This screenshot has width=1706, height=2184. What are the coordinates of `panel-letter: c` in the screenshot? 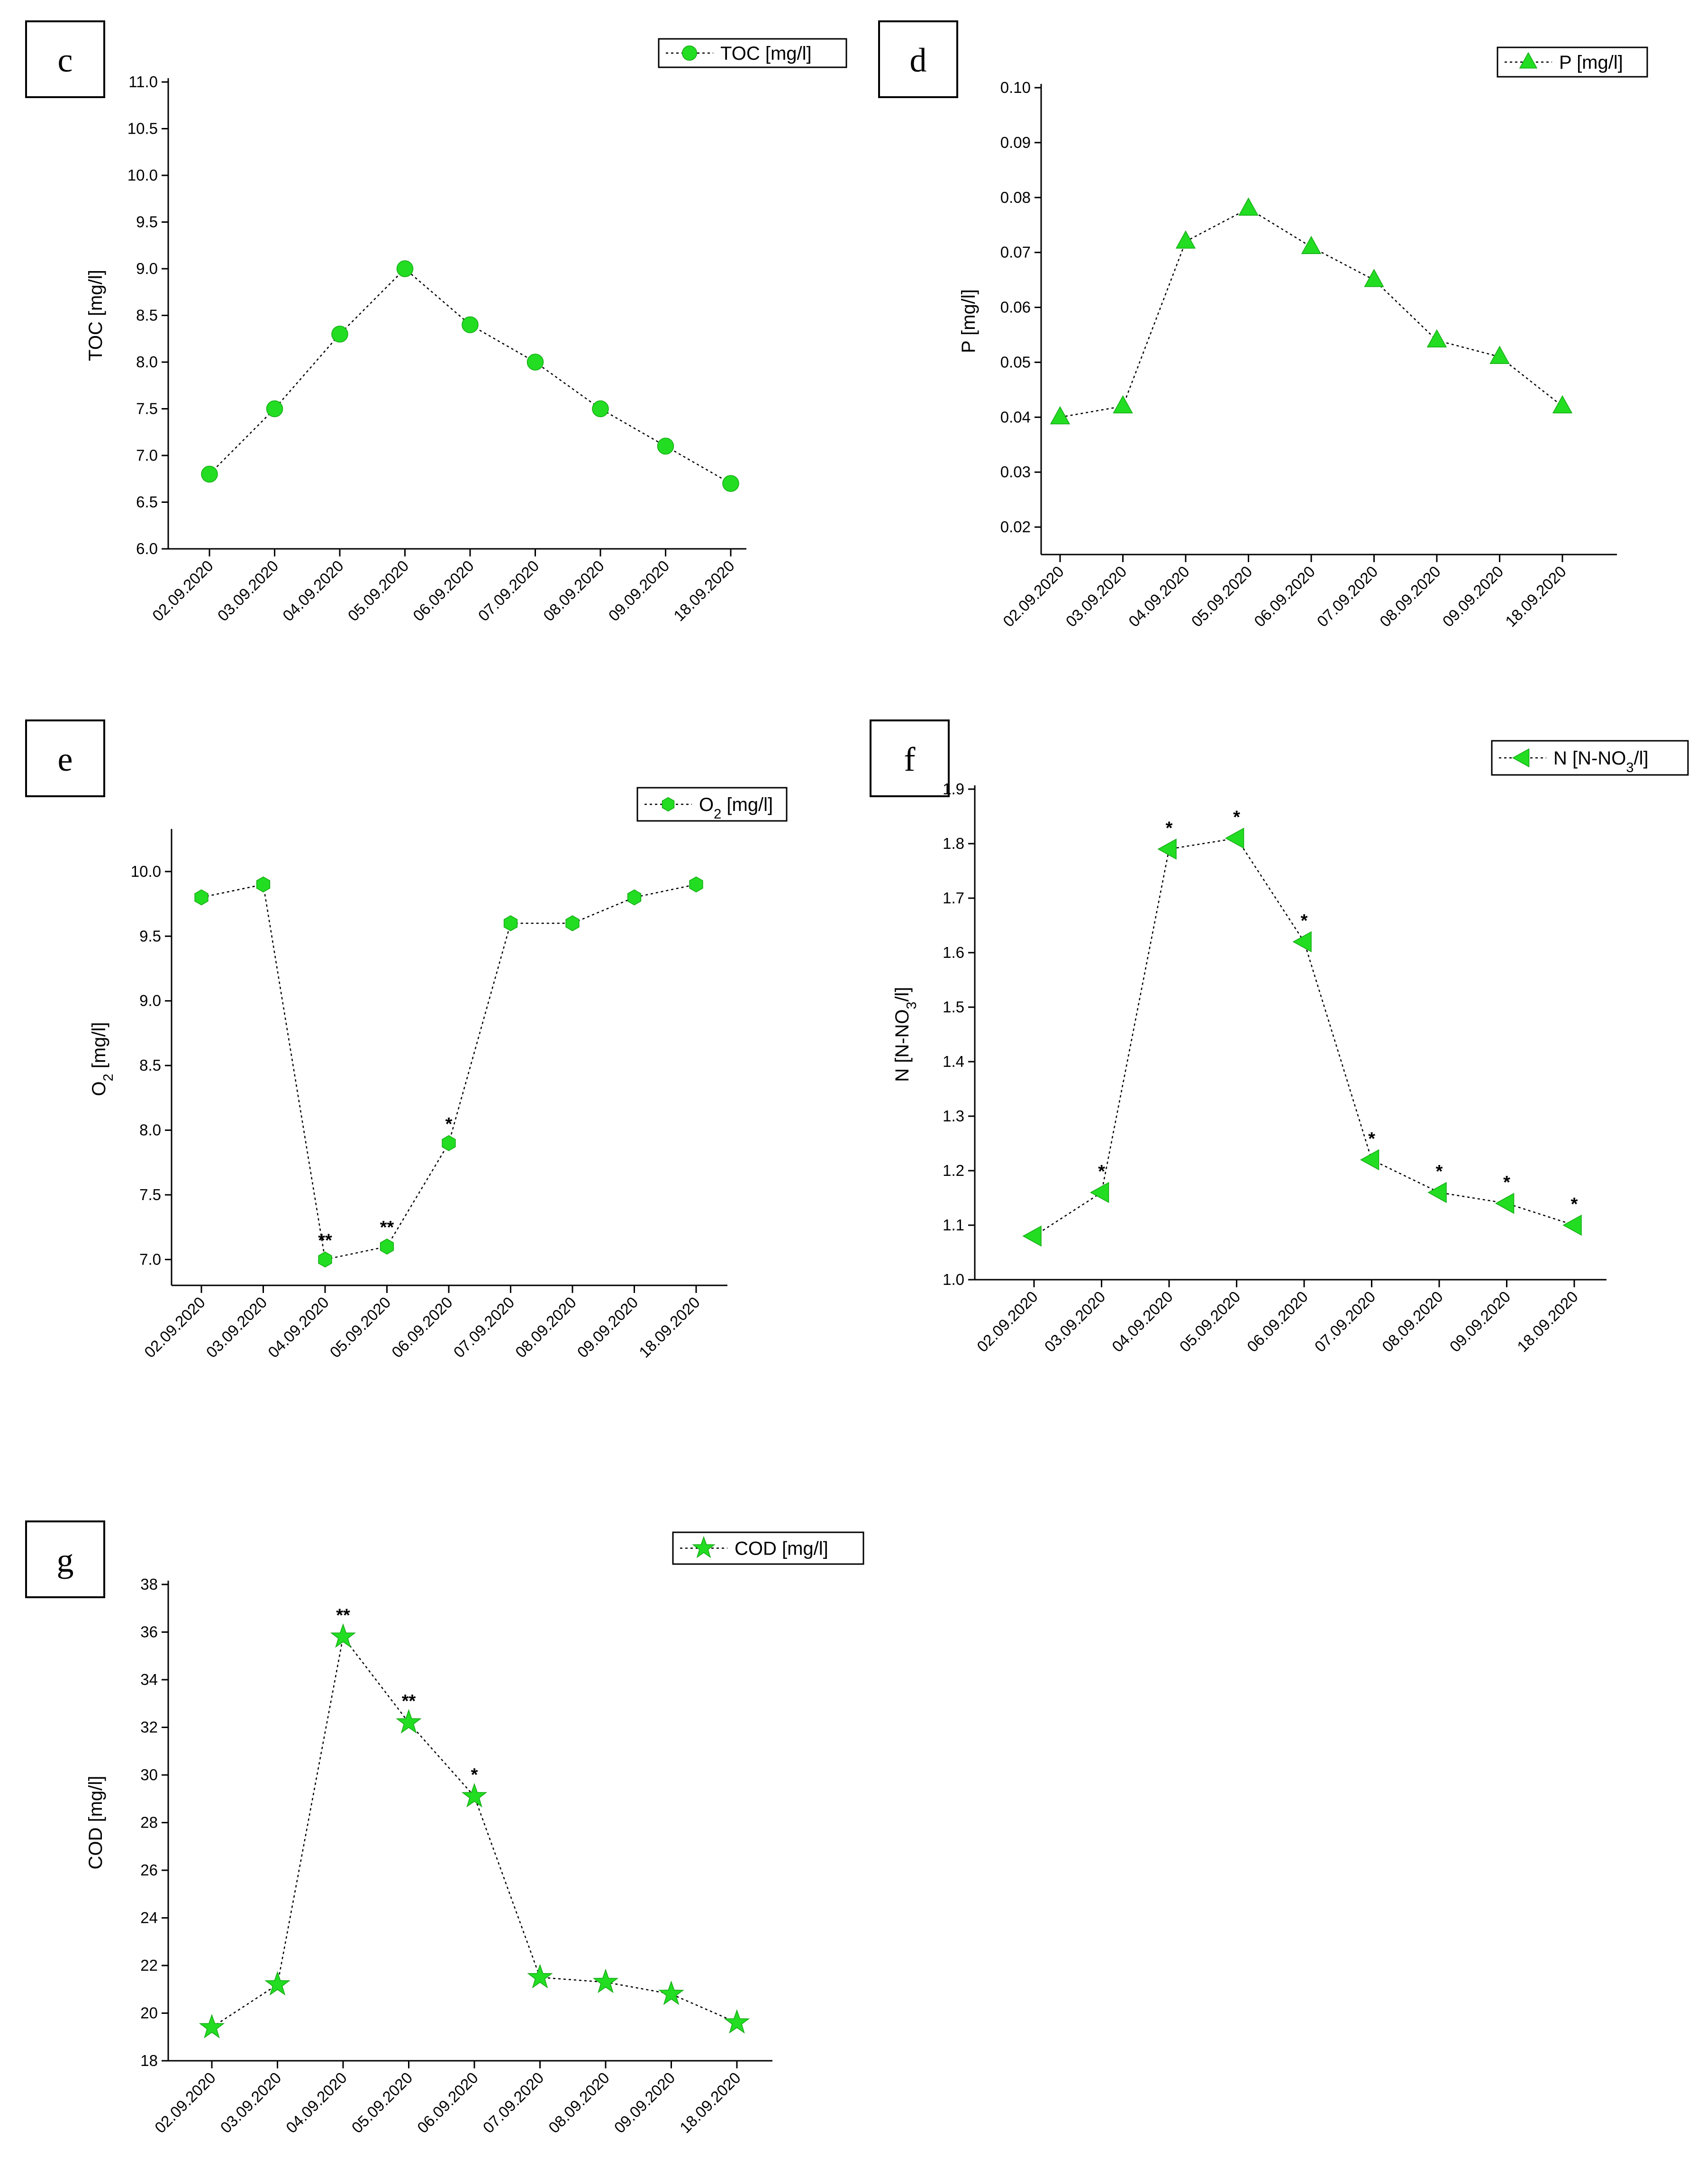 It's located at (65, 60).